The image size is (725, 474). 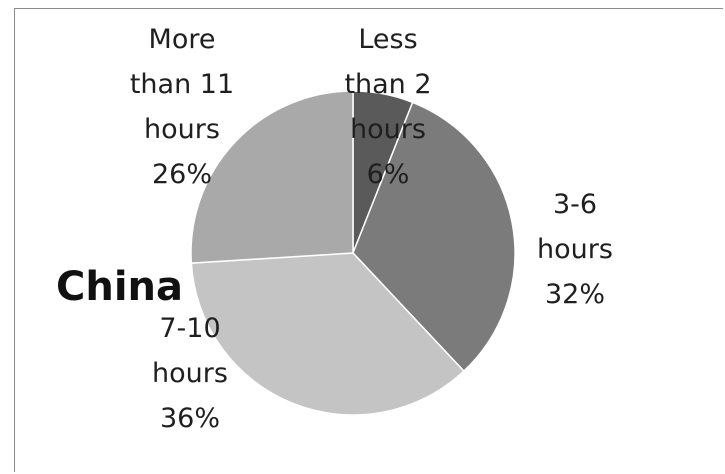 I want to click on chart-title: China, so click(x=119, y=287).